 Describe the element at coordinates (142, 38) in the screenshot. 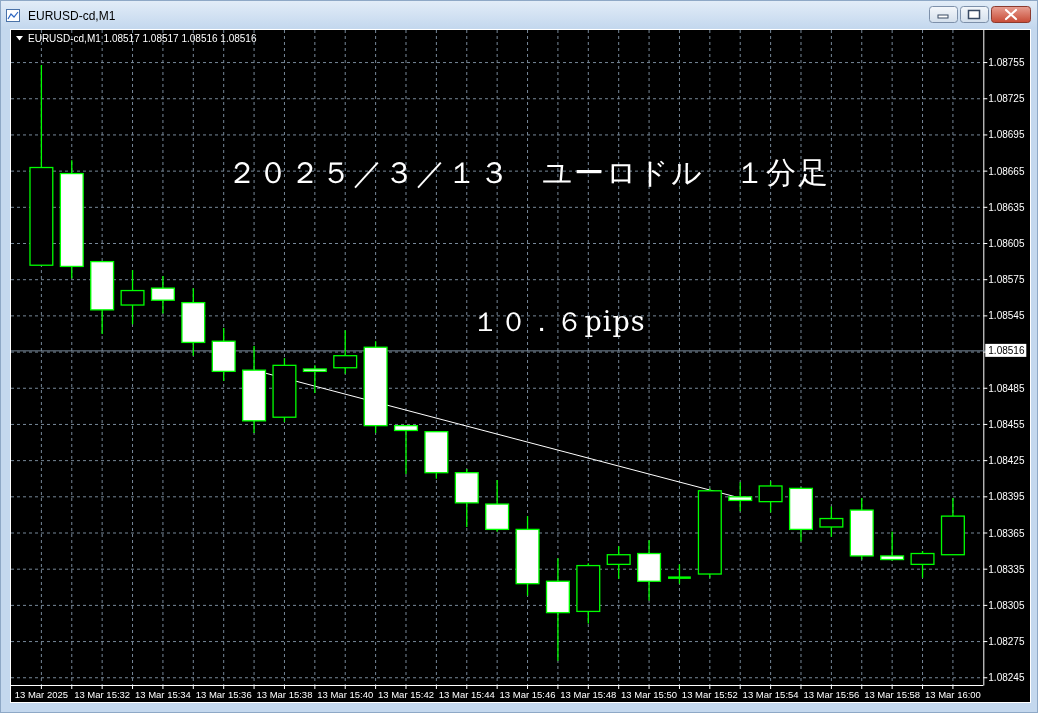

I see `subtitle: EURUSD-cd,M1 1.08517 1.08517 1.08516 1.08516` at that location.